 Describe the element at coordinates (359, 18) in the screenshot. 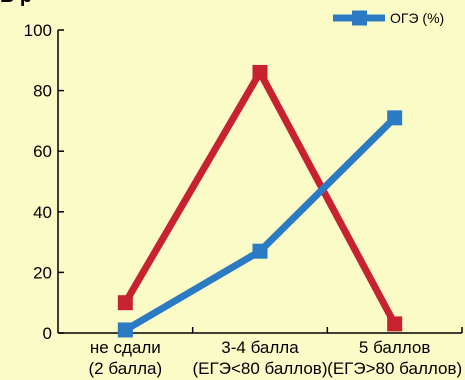

I see `legend-swatch-marker` at that location.